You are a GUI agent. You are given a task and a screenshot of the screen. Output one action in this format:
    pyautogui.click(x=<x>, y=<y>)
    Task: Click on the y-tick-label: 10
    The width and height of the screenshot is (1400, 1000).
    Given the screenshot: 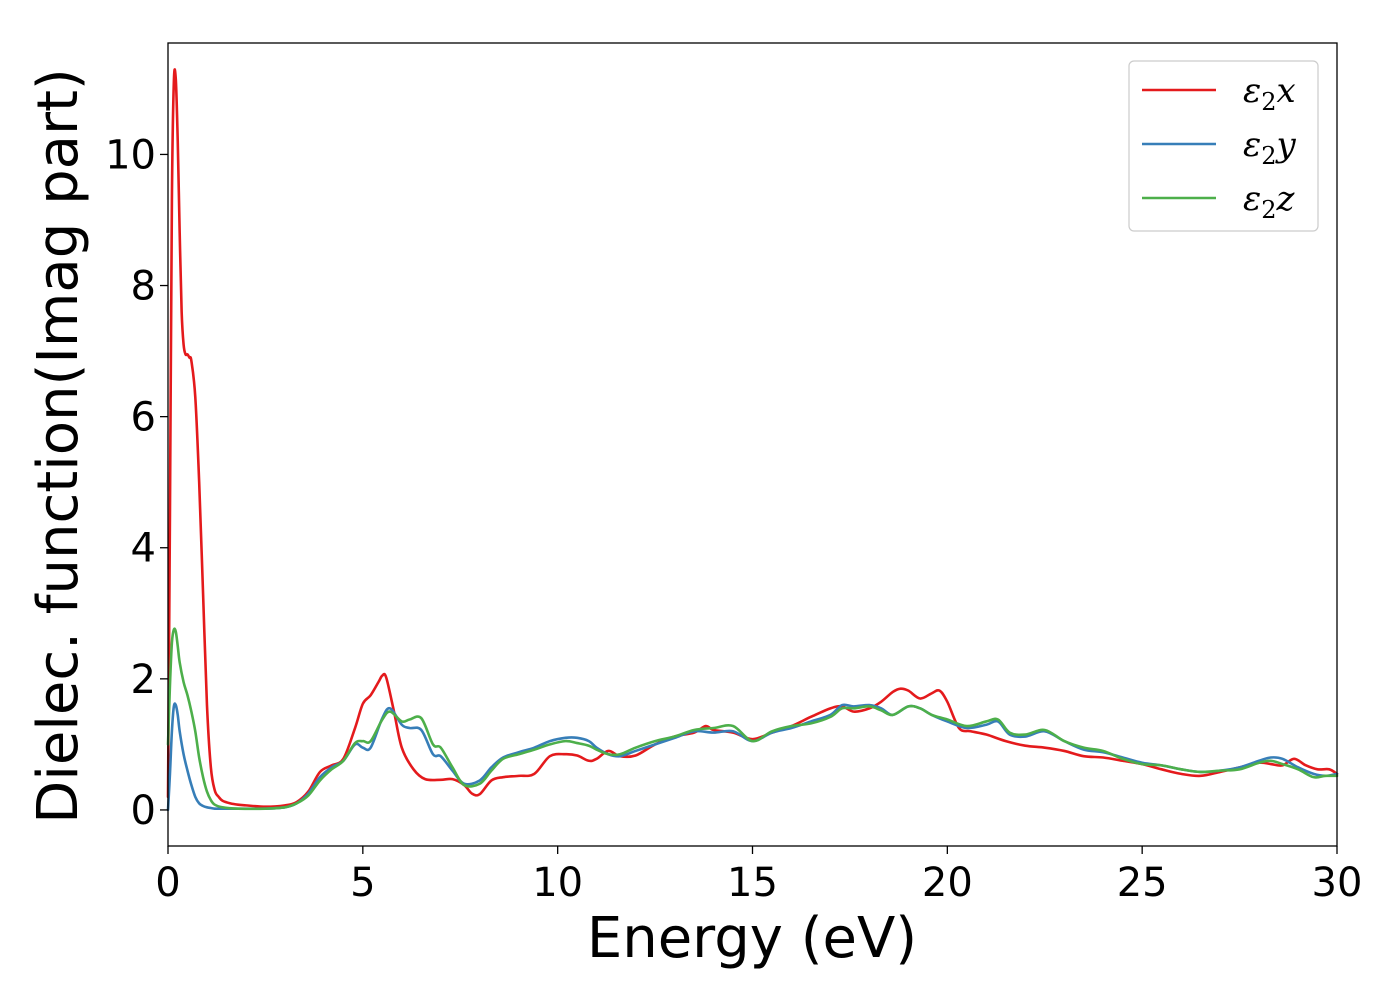 What is the action you would take?
    pyautogui.click(x=130, y=155)
    